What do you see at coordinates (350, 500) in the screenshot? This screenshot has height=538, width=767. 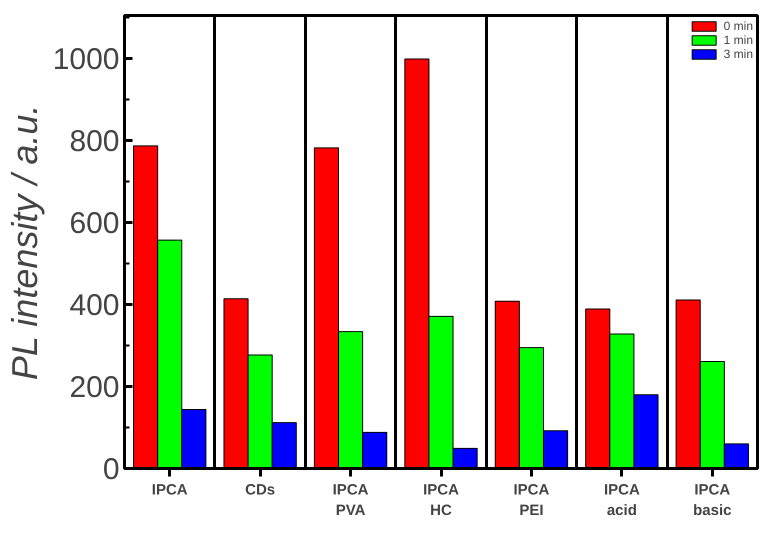 I see `x-tick-label: IPCA PVA` at bounding box center [350, 500].